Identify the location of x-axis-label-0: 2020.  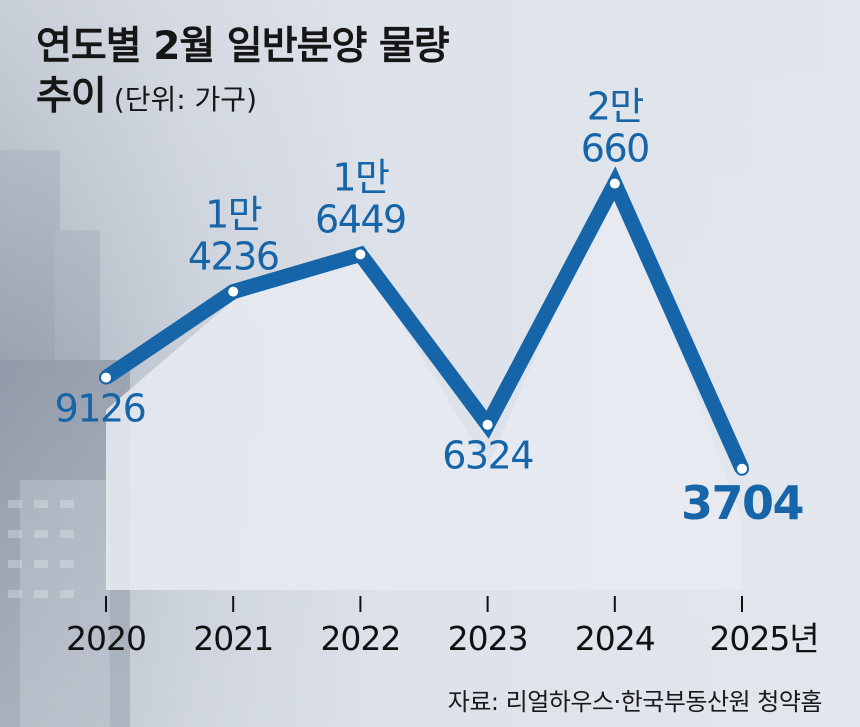
(106, 638).